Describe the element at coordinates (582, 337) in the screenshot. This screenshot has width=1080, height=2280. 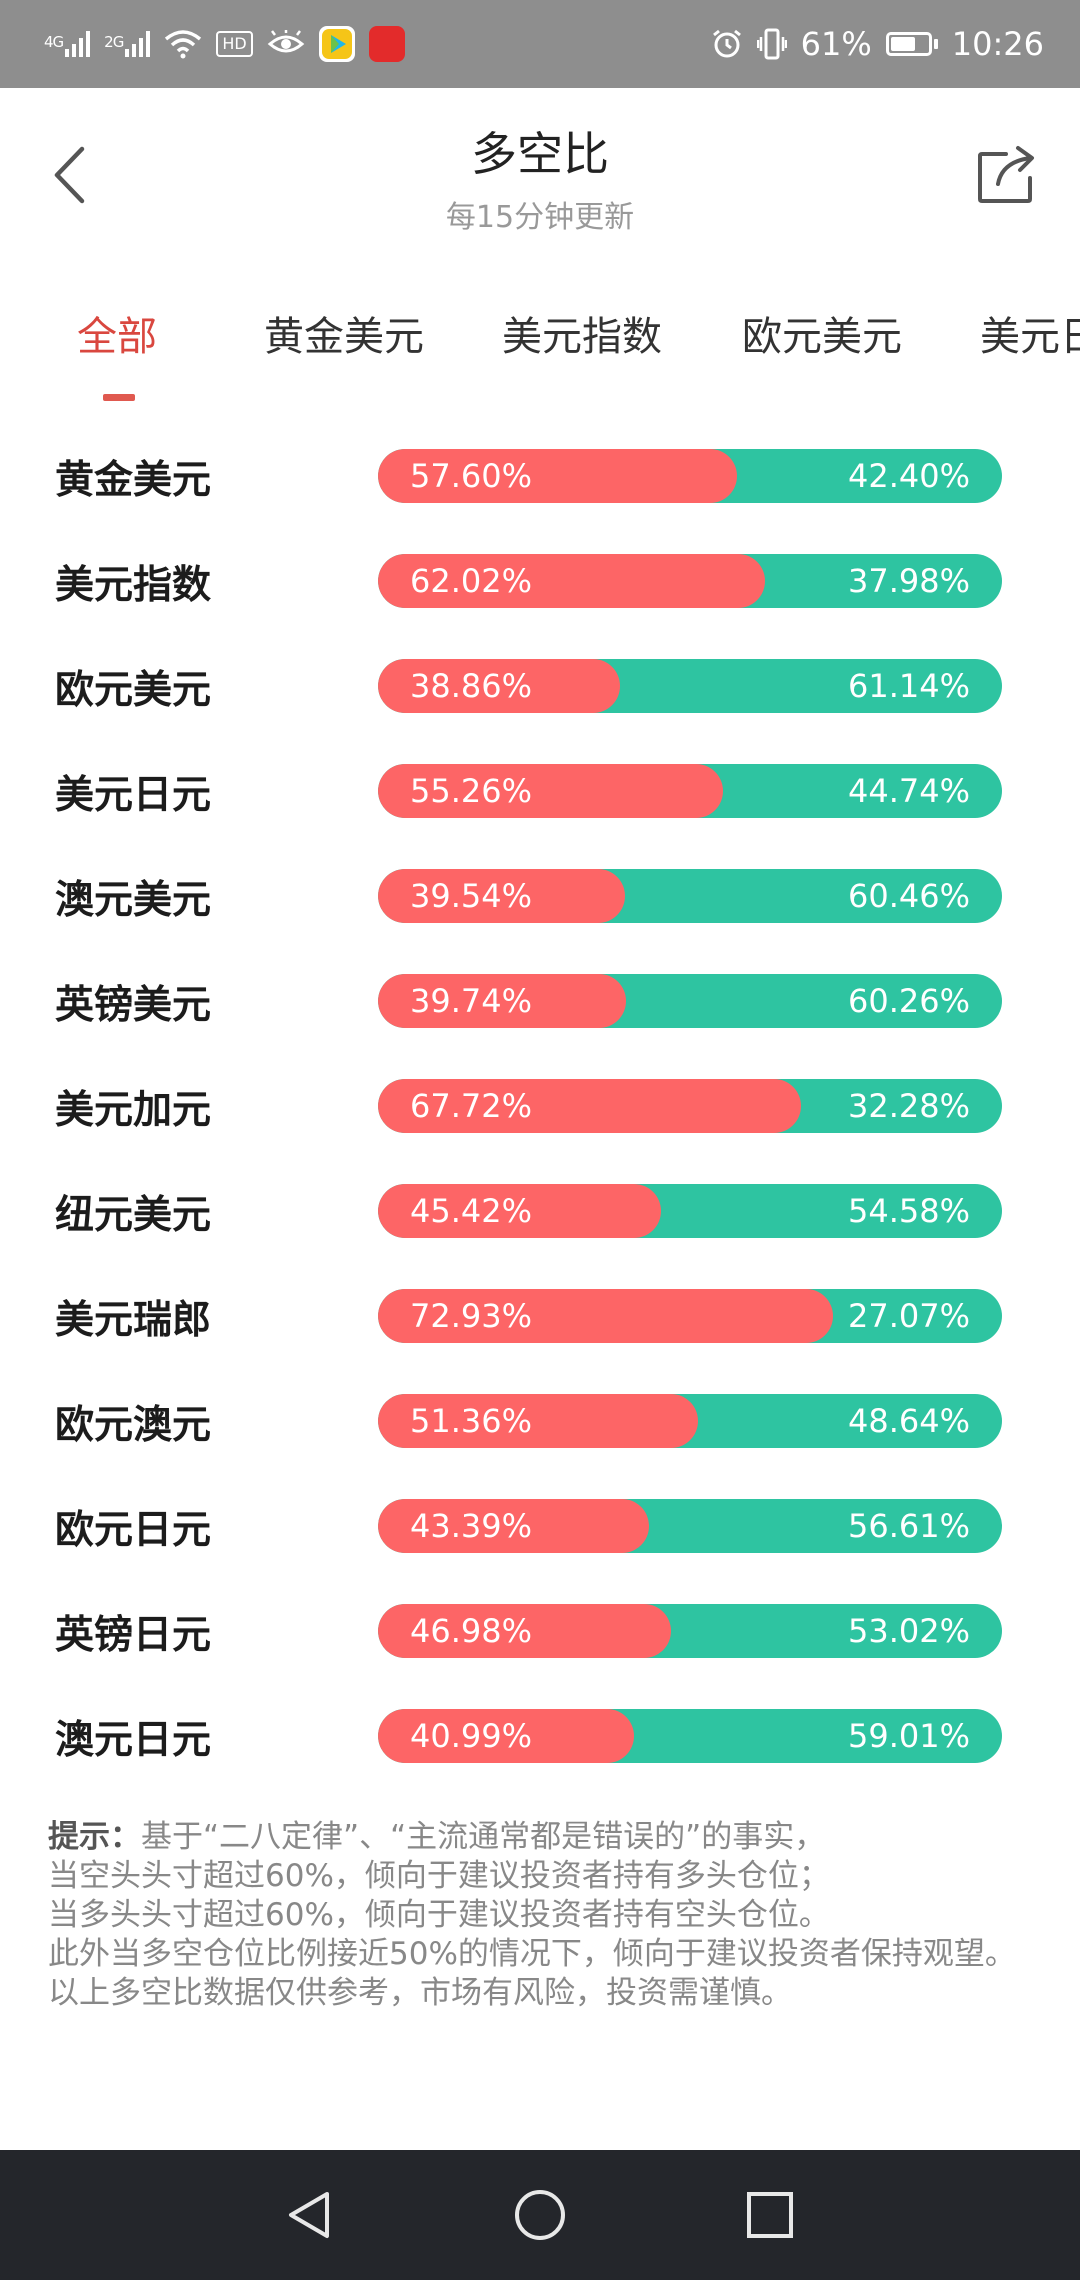
I see `tab-usd-index: 美元指数` at that location.